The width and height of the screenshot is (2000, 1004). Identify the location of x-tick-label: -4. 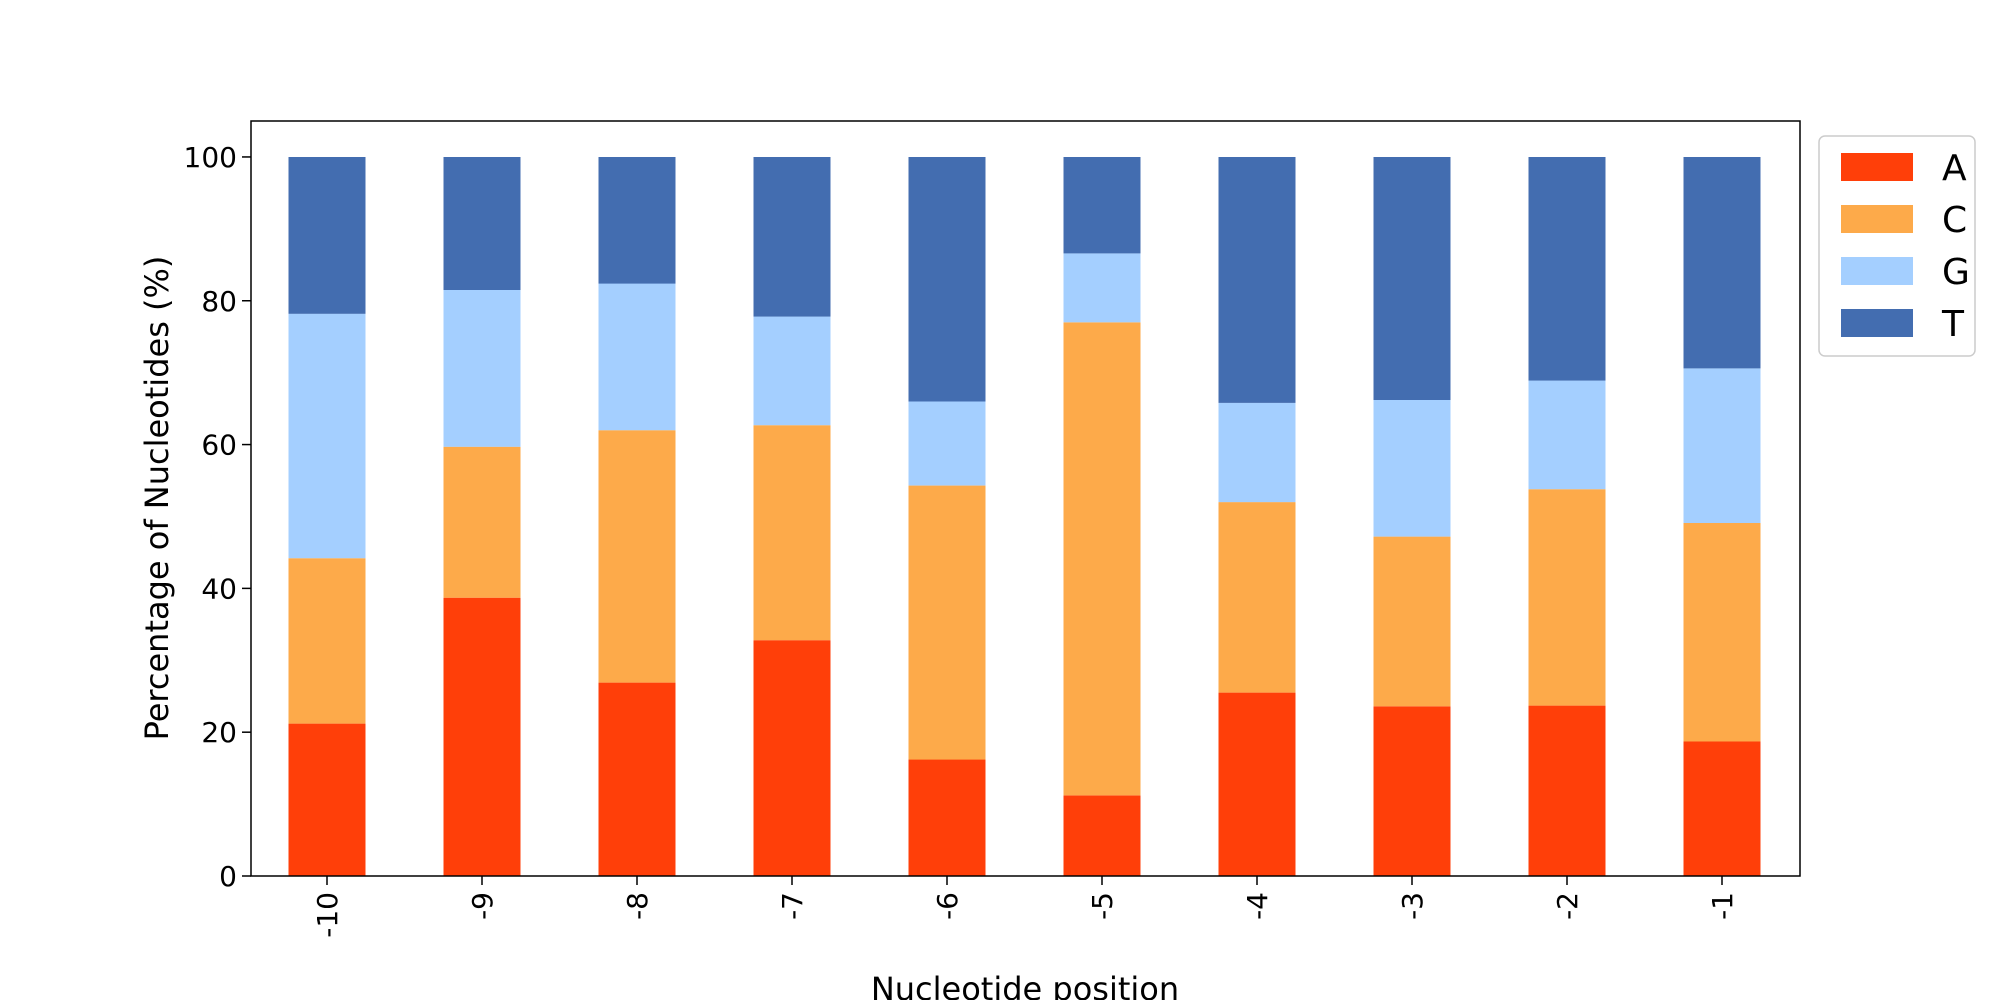
(1257, 906).